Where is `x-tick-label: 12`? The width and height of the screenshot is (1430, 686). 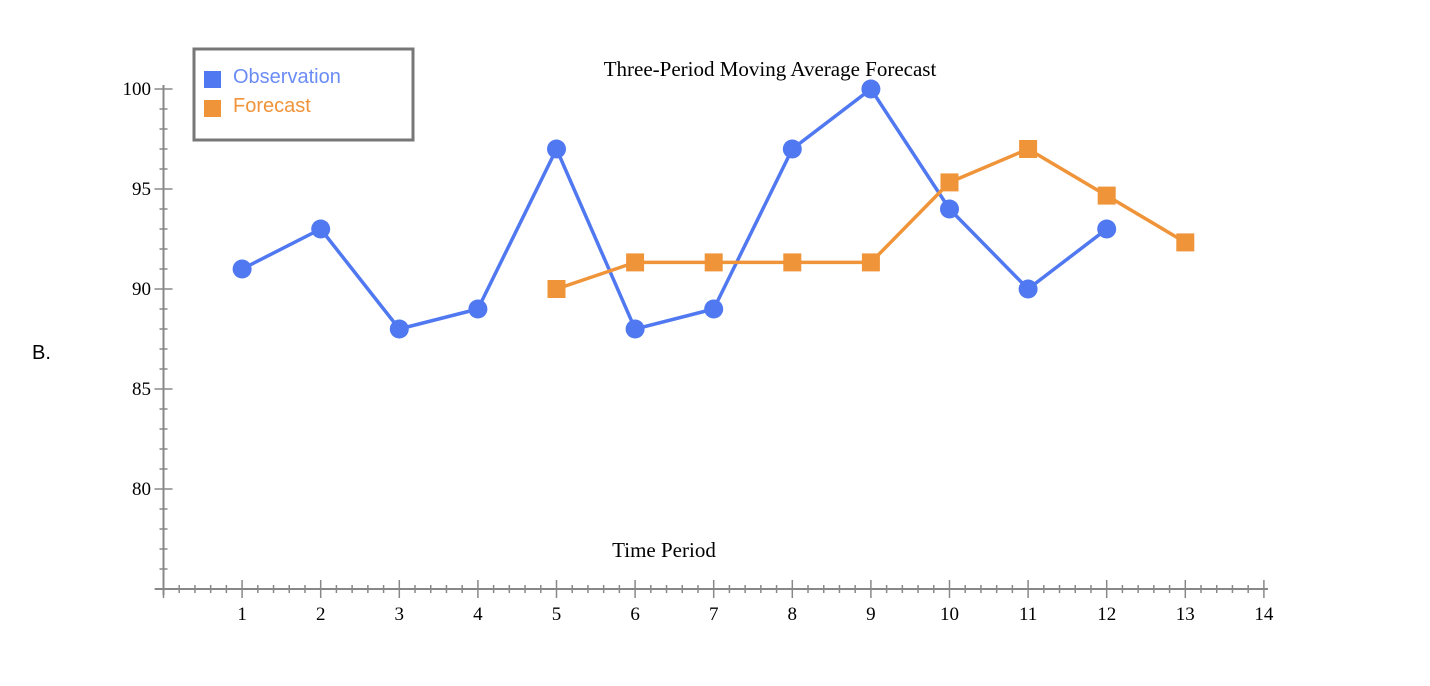 x-tick-label: 12 is located at coordinates (1106, 614).